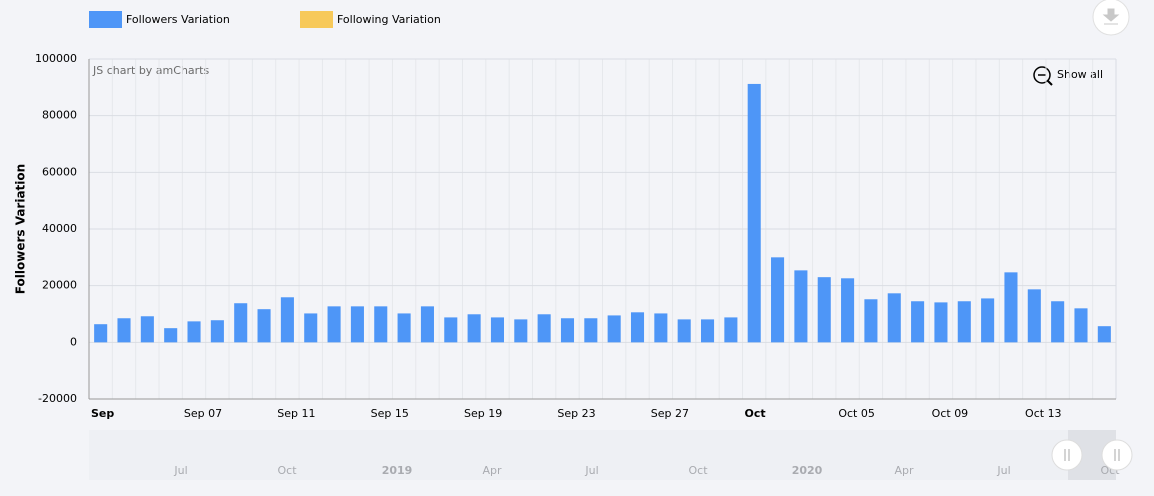  I want to click on zoom-icon-handle, so click(1050, 83).